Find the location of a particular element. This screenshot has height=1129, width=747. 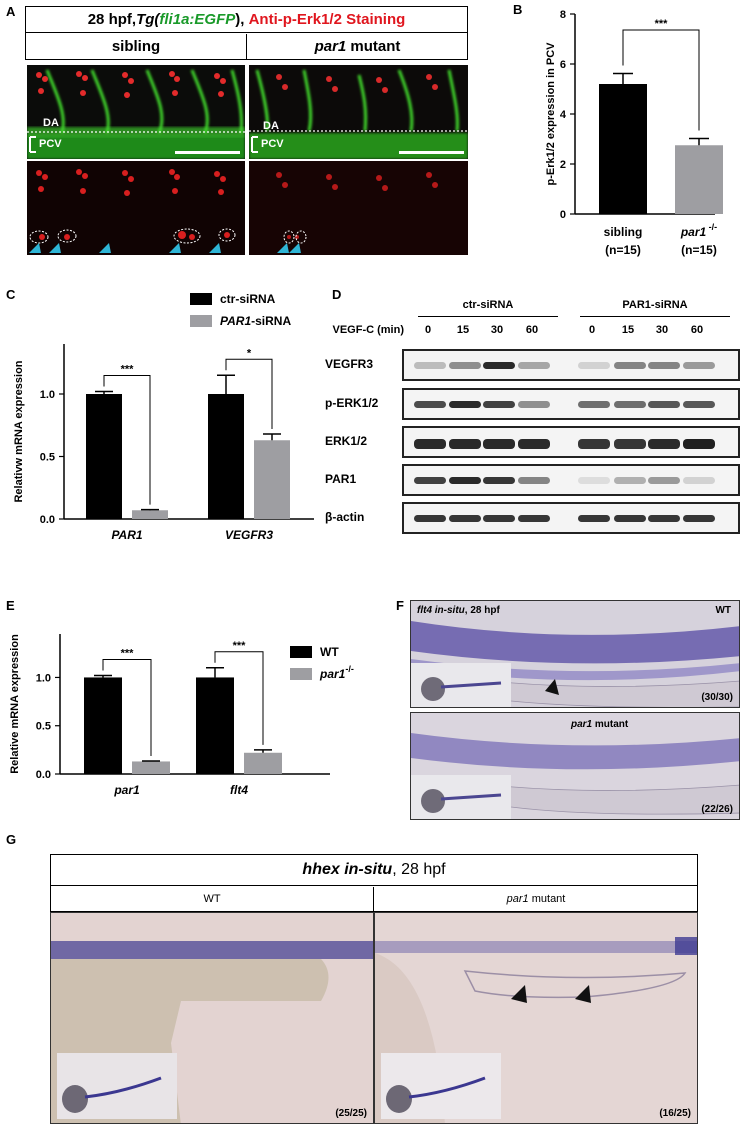

sibling-da-label: DA is located at coordinates (51, 123).